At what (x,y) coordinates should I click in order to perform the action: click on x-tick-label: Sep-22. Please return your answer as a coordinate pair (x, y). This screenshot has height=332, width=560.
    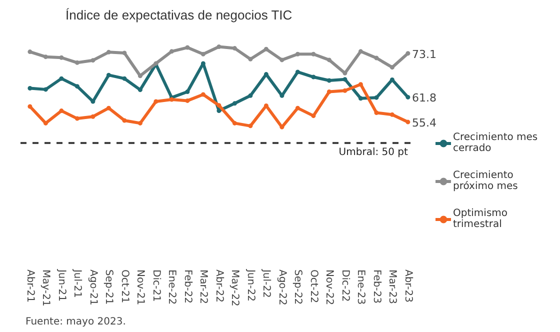
    Looking at the image, I should click on (298, 287).